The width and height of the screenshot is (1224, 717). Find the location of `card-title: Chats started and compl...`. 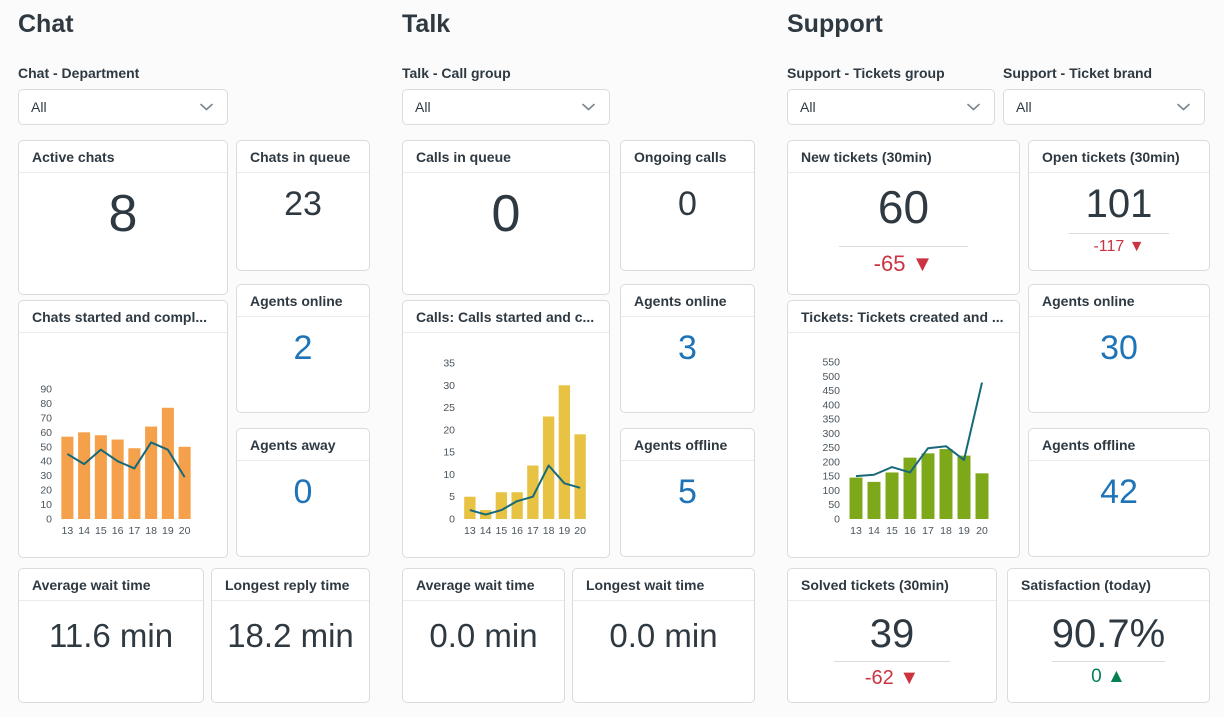

card-title: Chats started and compl... is located at coordinates (123, 317).